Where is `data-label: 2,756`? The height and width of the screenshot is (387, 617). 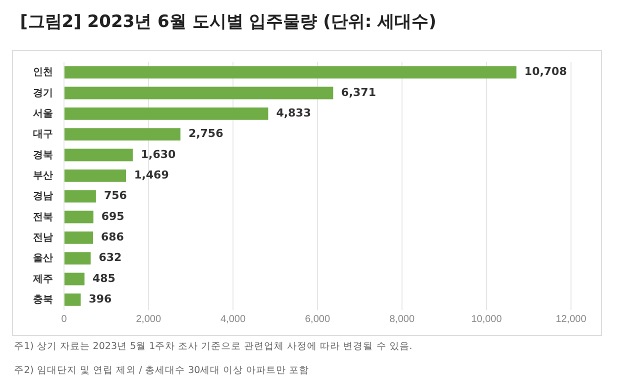
data-label: 2,756 is located at coordinates (206, 133).